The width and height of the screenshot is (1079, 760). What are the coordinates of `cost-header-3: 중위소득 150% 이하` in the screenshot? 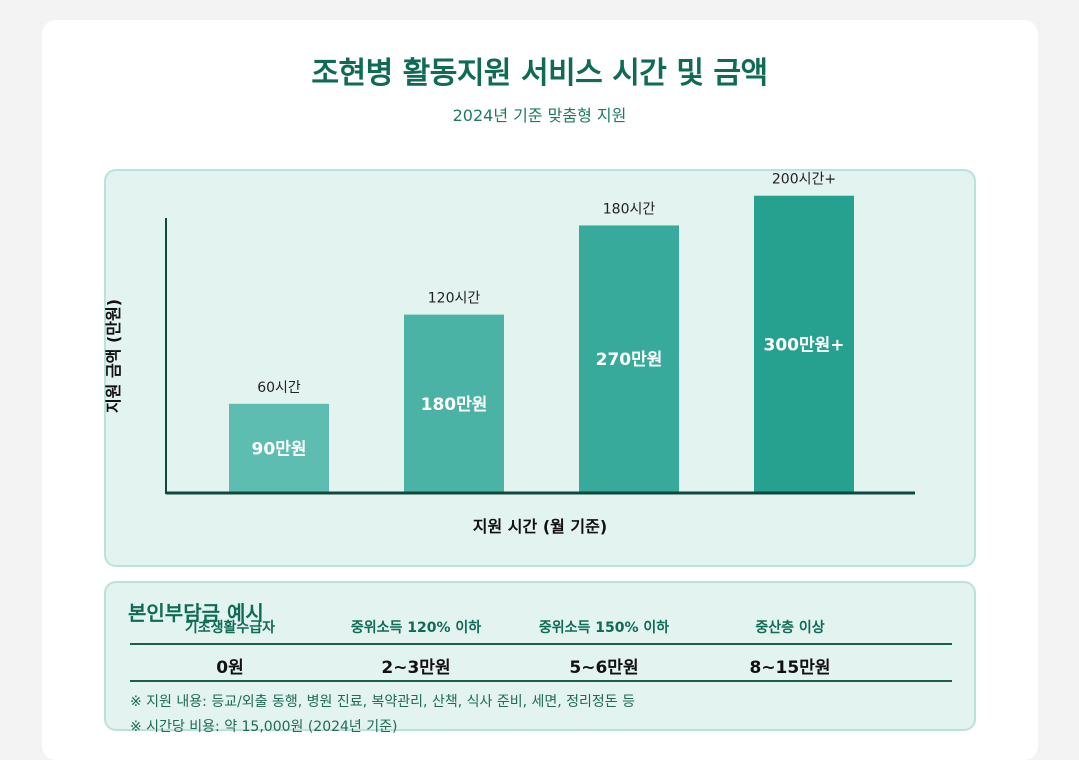 It's located at (604, 628).